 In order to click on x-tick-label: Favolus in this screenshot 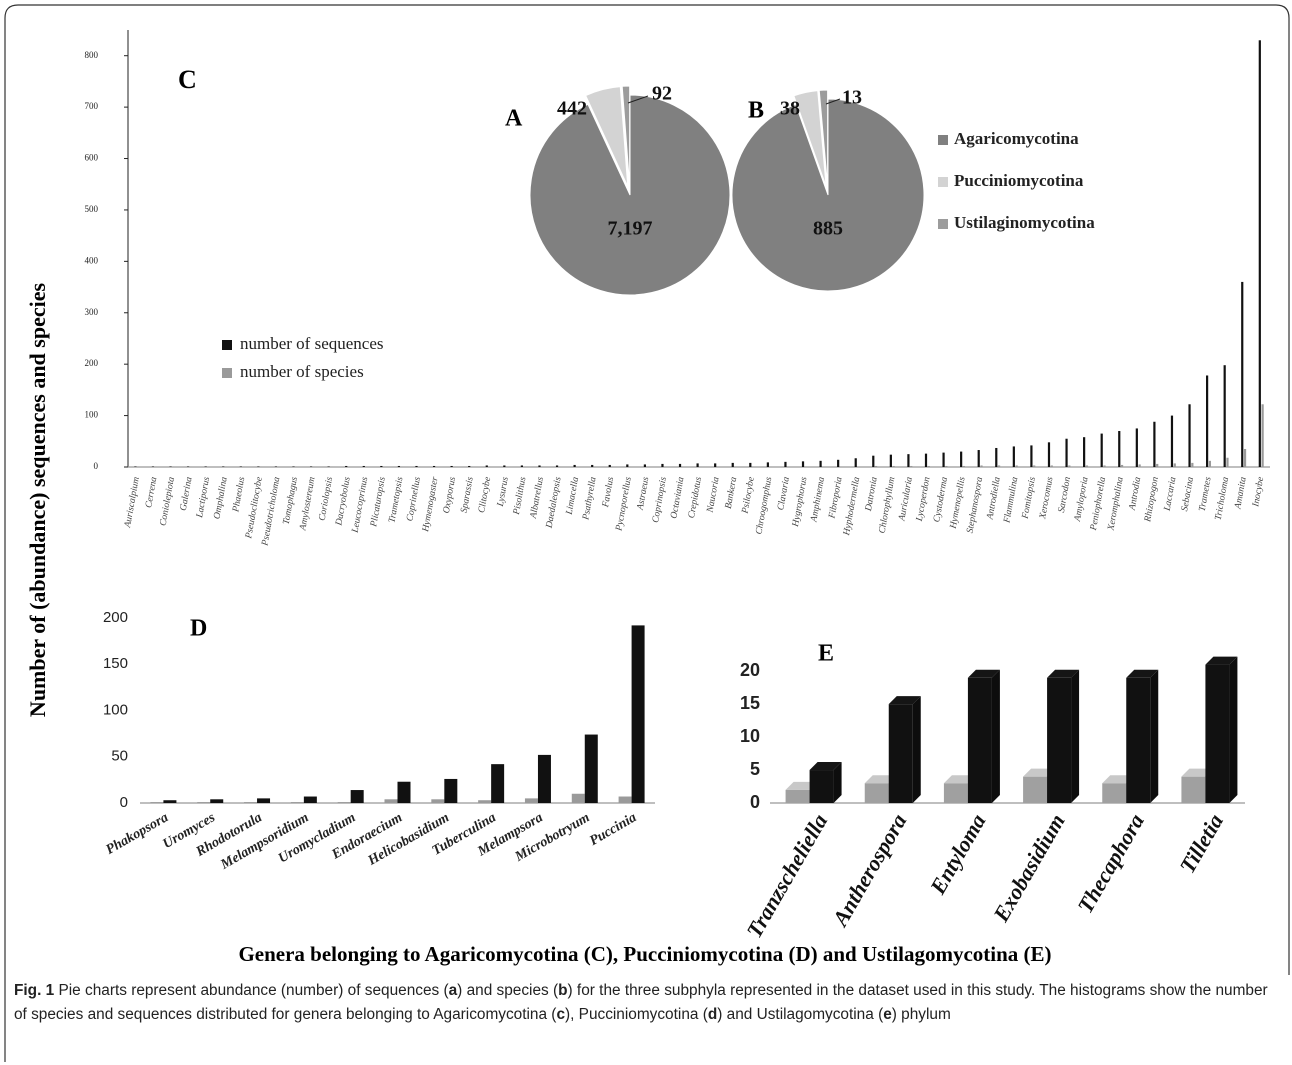, I will do `click(608, 492)`.